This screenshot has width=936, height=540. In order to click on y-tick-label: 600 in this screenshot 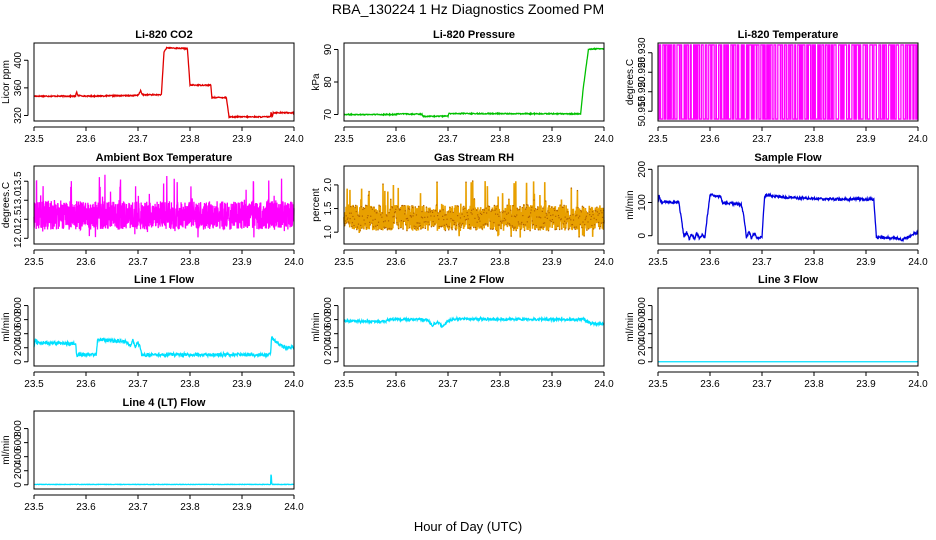, I will do `click(18, 442)`.